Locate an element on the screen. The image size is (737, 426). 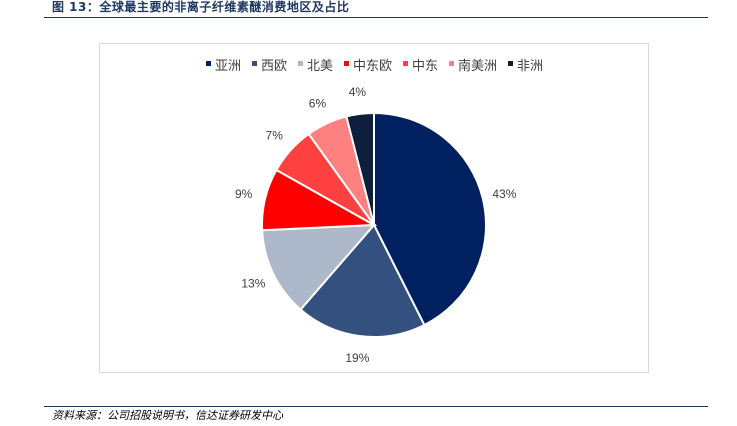
legend-label: 亚洲 is located at coordinates (228, 66).